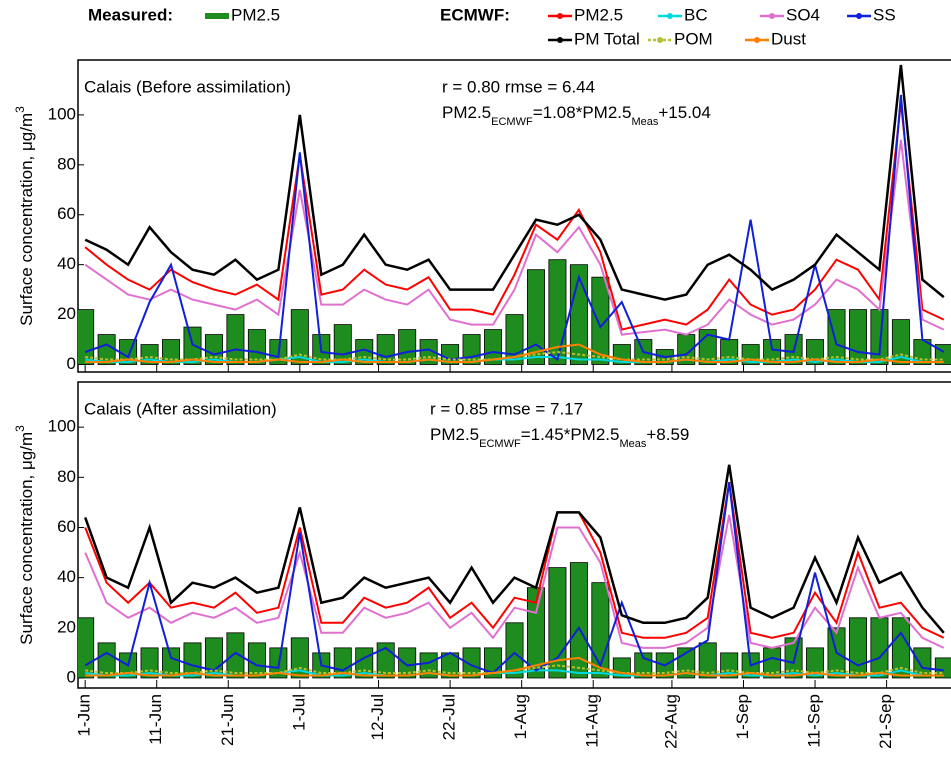  What do you see at coordinates (684, 112) in the screenshot?
I see `equation-part: +15.04` at bounding box center [684, 112].